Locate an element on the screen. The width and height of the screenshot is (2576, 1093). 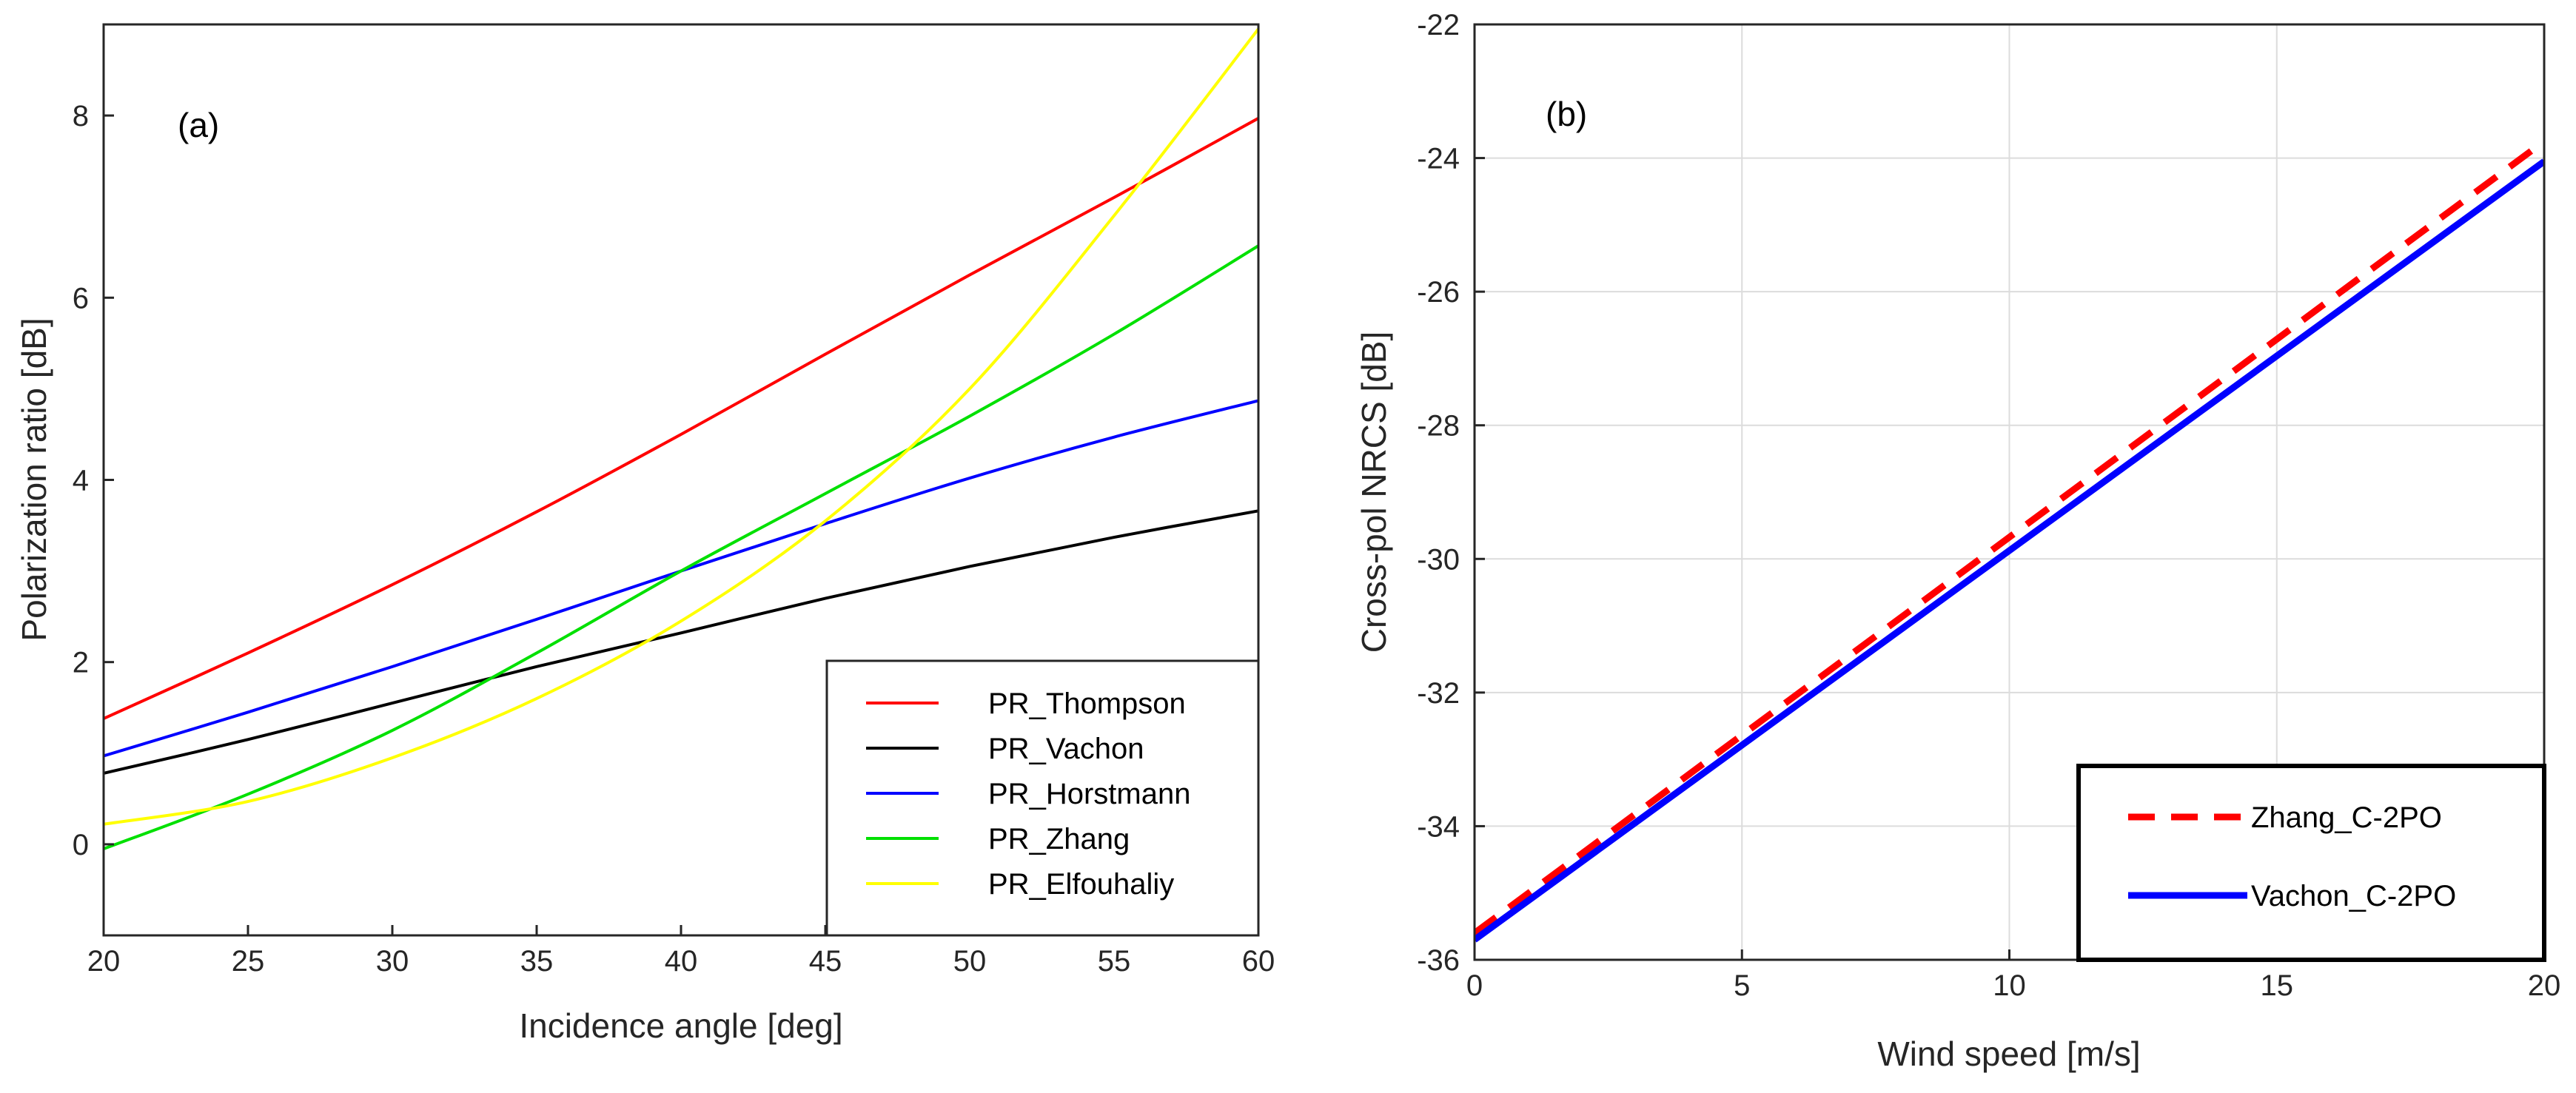
chart-b-y-tick-label: -34 is located at coordinates (1438, 826).